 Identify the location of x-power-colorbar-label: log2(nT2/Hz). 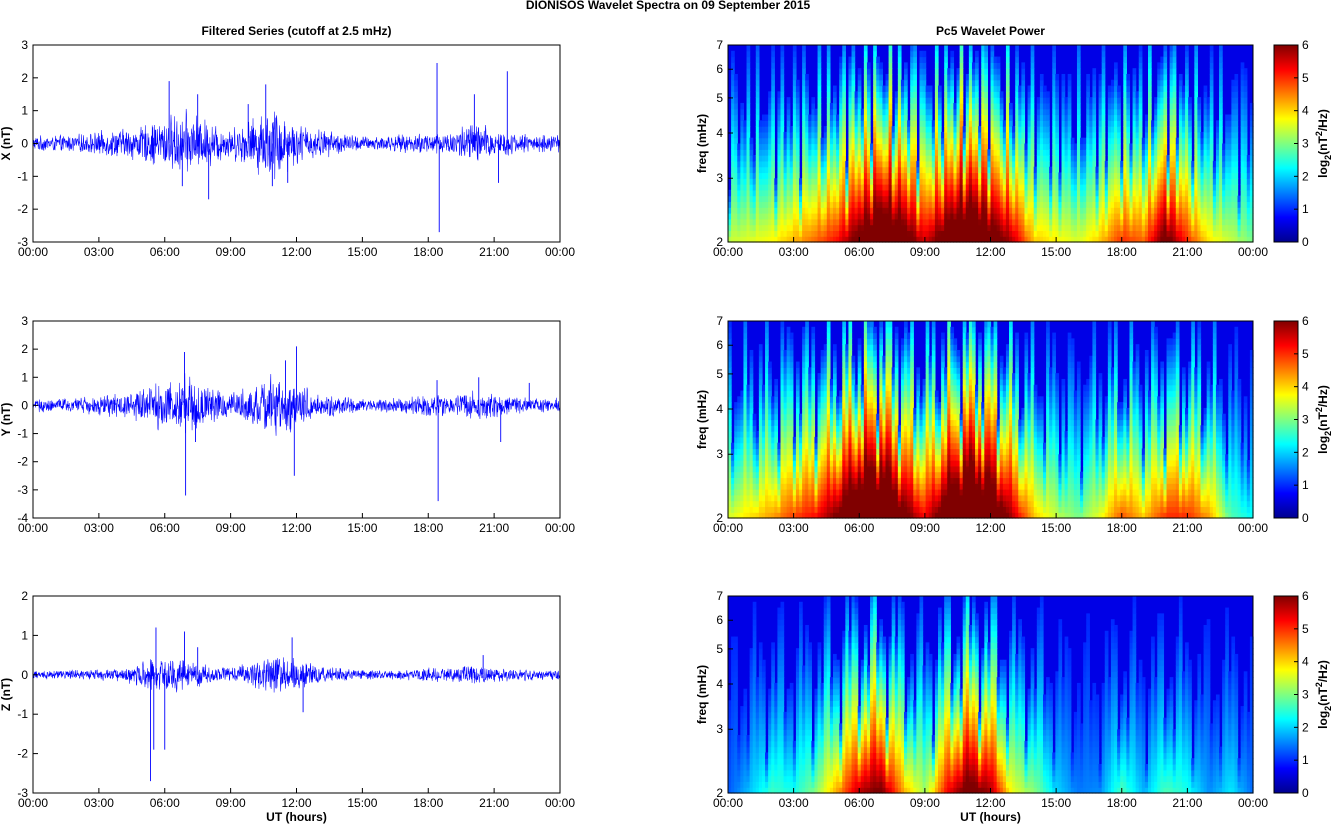
(1323, 143).